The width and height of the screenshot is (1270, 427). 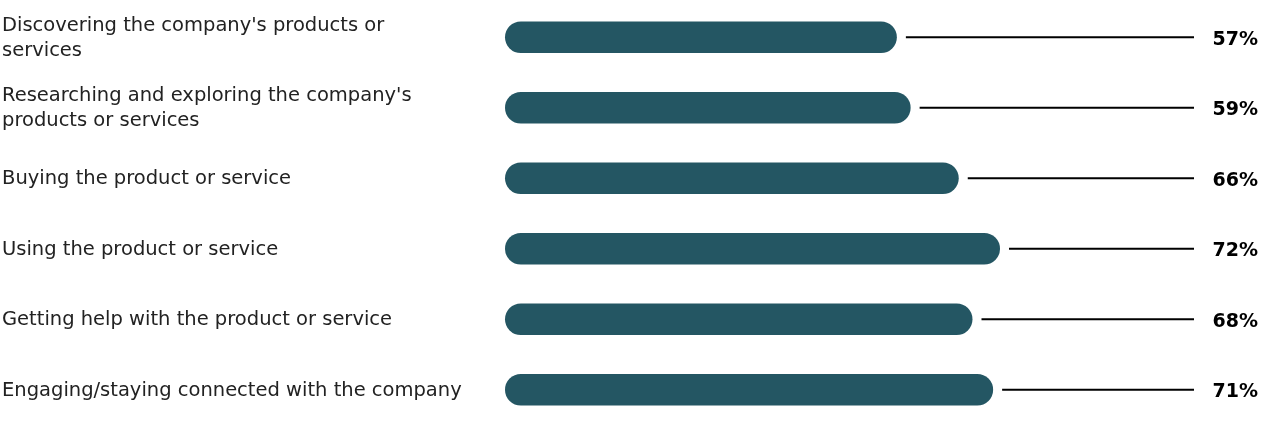 I want to click on y-tick-label: Engaging/staying connected with the company, so click(x=232, y=389).